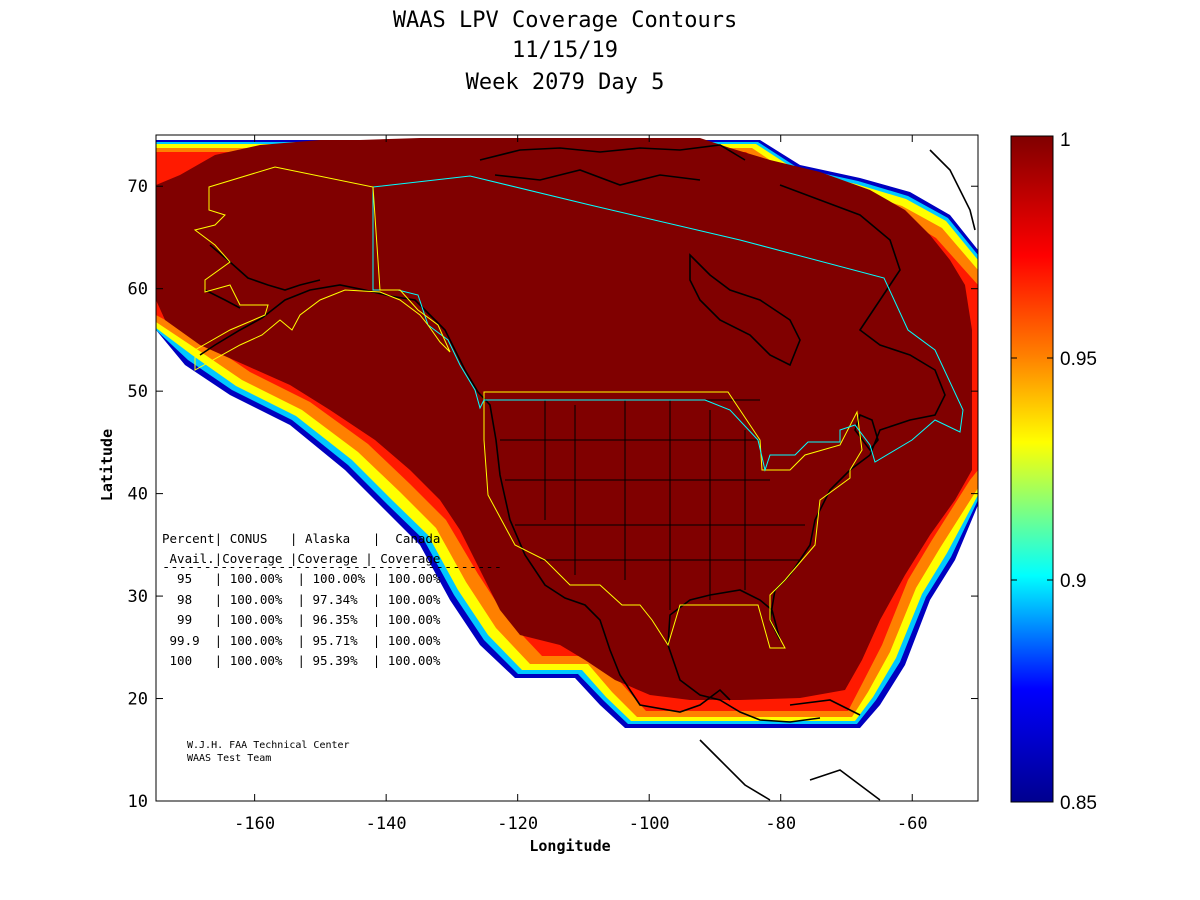 The width and height of the screenshot is (1200, 900). I want to click on y-tick-label: 70, so click(138, 187).